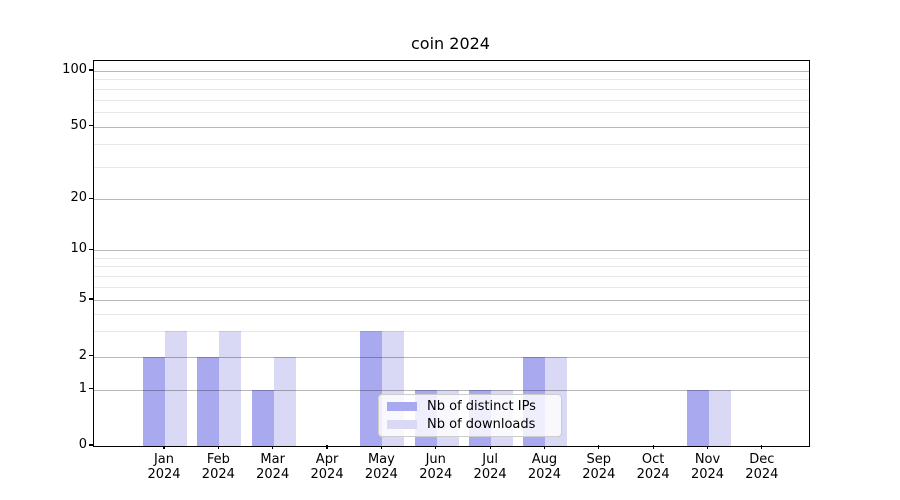 Image resolution: width=900 pixels, height=500 pixels. What do you see at coordinates (402, 424) in the screenshot?
I see `legend-swatch-downloads-icon` at bounding box center [402, 424].